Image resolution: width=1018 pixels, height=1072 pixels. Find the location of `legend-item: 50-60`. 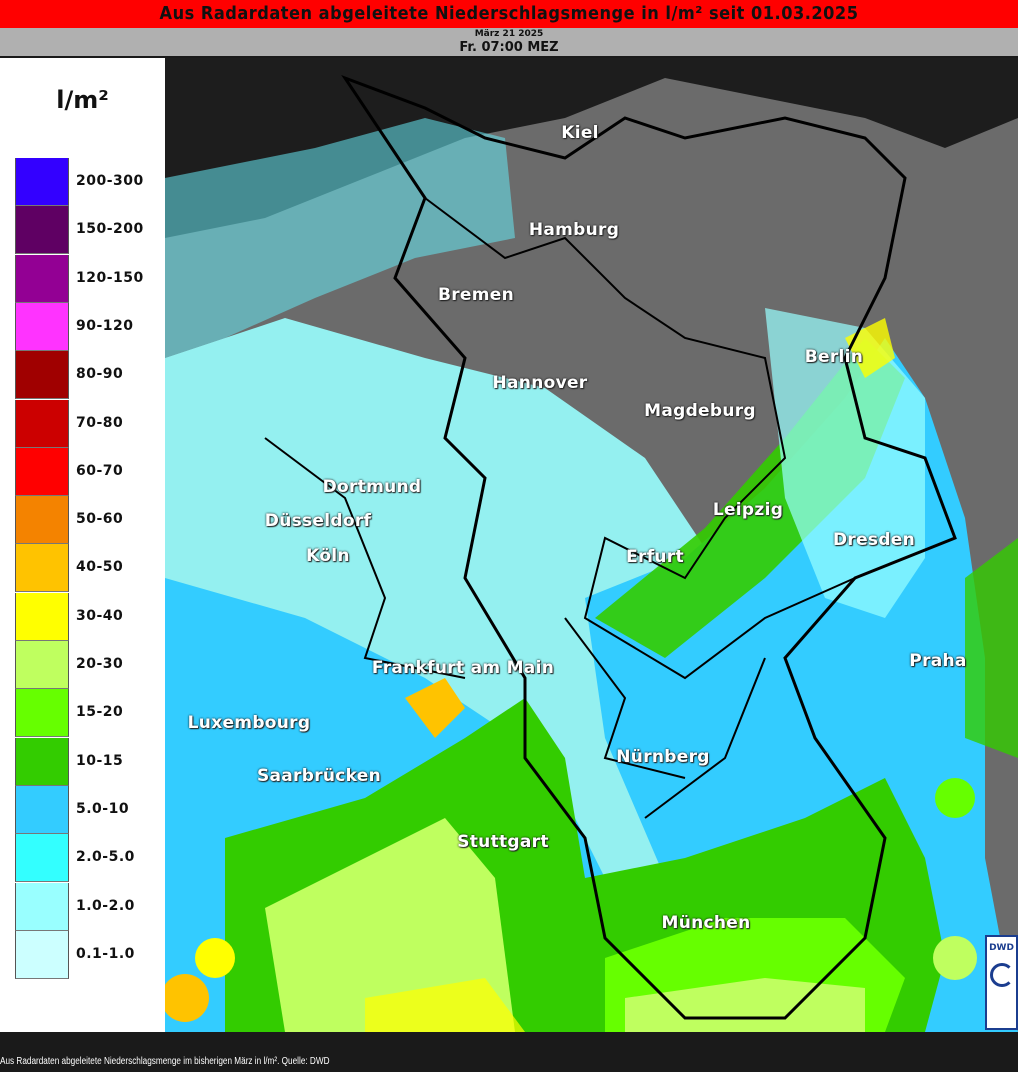

legend-item: 50-60 is located at coordinates (85, 520).